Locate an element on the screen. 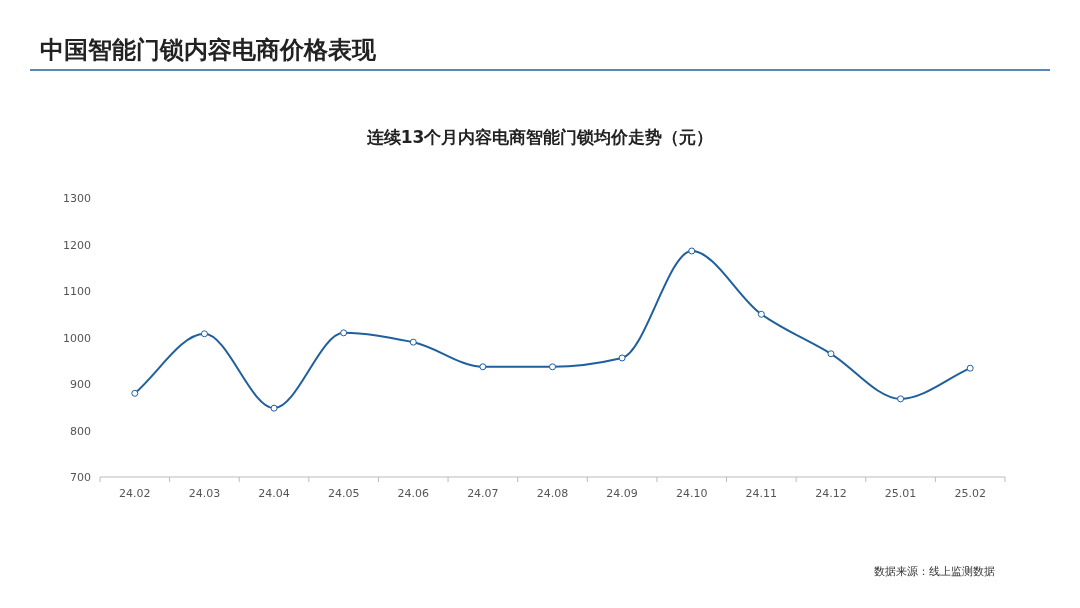  x-tick-label: 24.05 is located at coordinates (343, 493).